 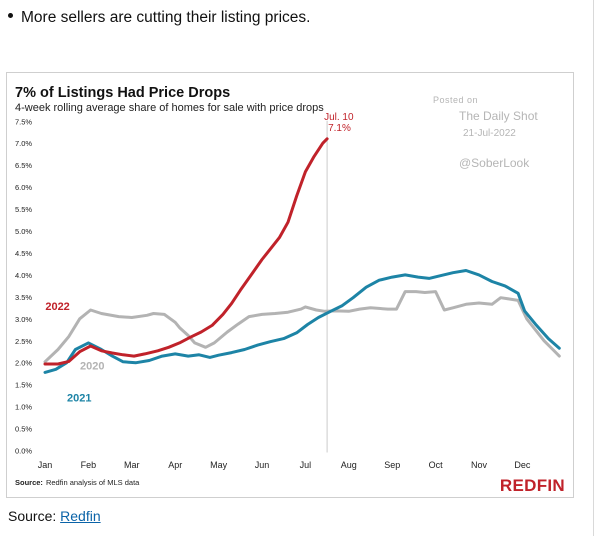 What do you see at coordinates (262, 465) in the screenshot?
I see `x-tick-jun: Jun` at bounding box center [262, 465].